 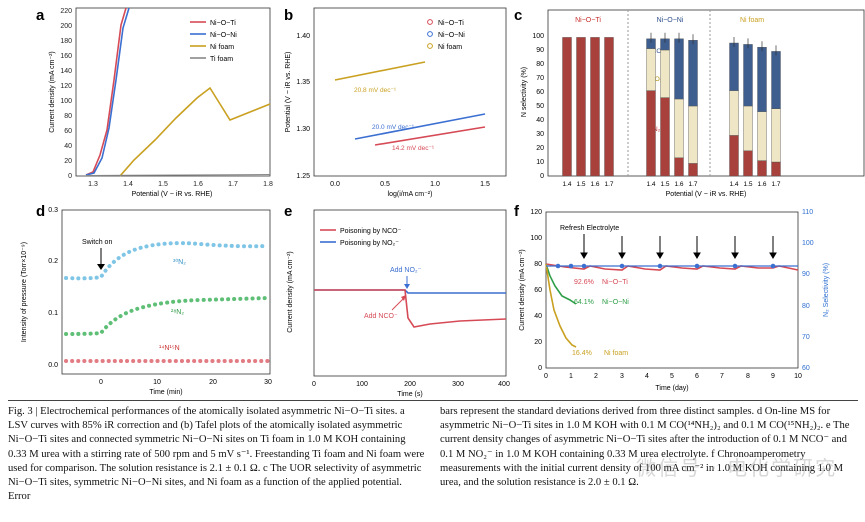 I want to click on panel-e-letter: e, so click(x=288, y=211).